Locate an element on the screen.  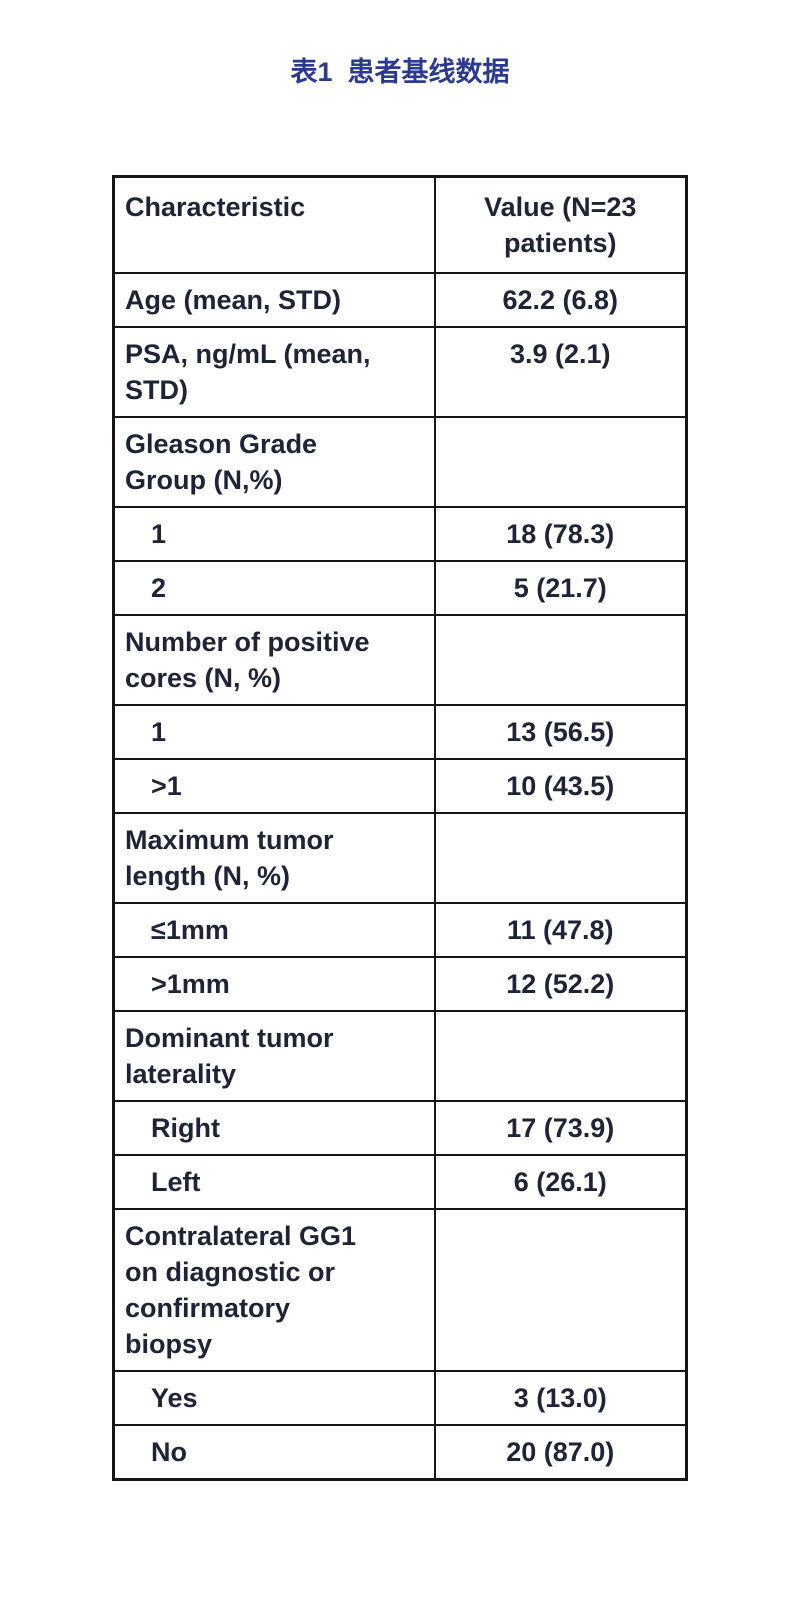
row-value: 10 (43.5) is located at coordinates (560, 786).